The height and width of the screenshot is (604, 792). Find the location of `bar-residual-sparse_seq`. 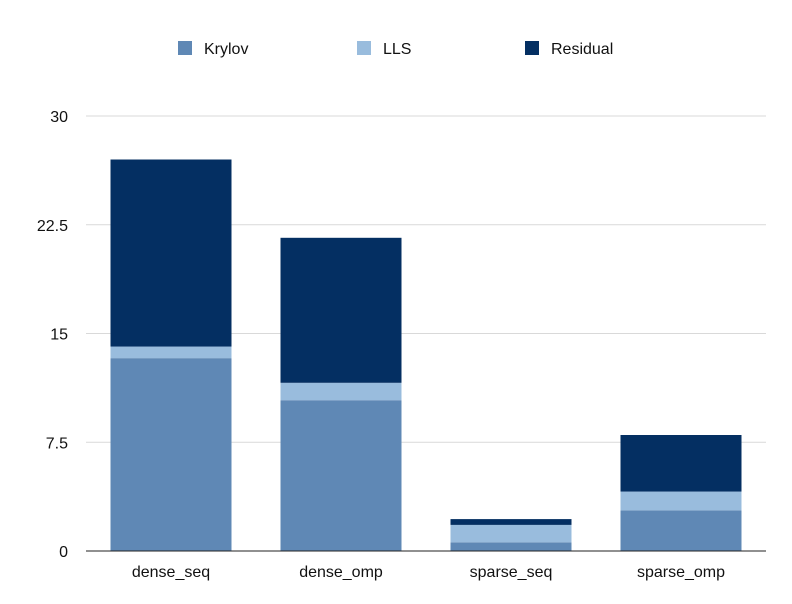

bar-residual-sparse_seq is located at coordinates (511, 522).